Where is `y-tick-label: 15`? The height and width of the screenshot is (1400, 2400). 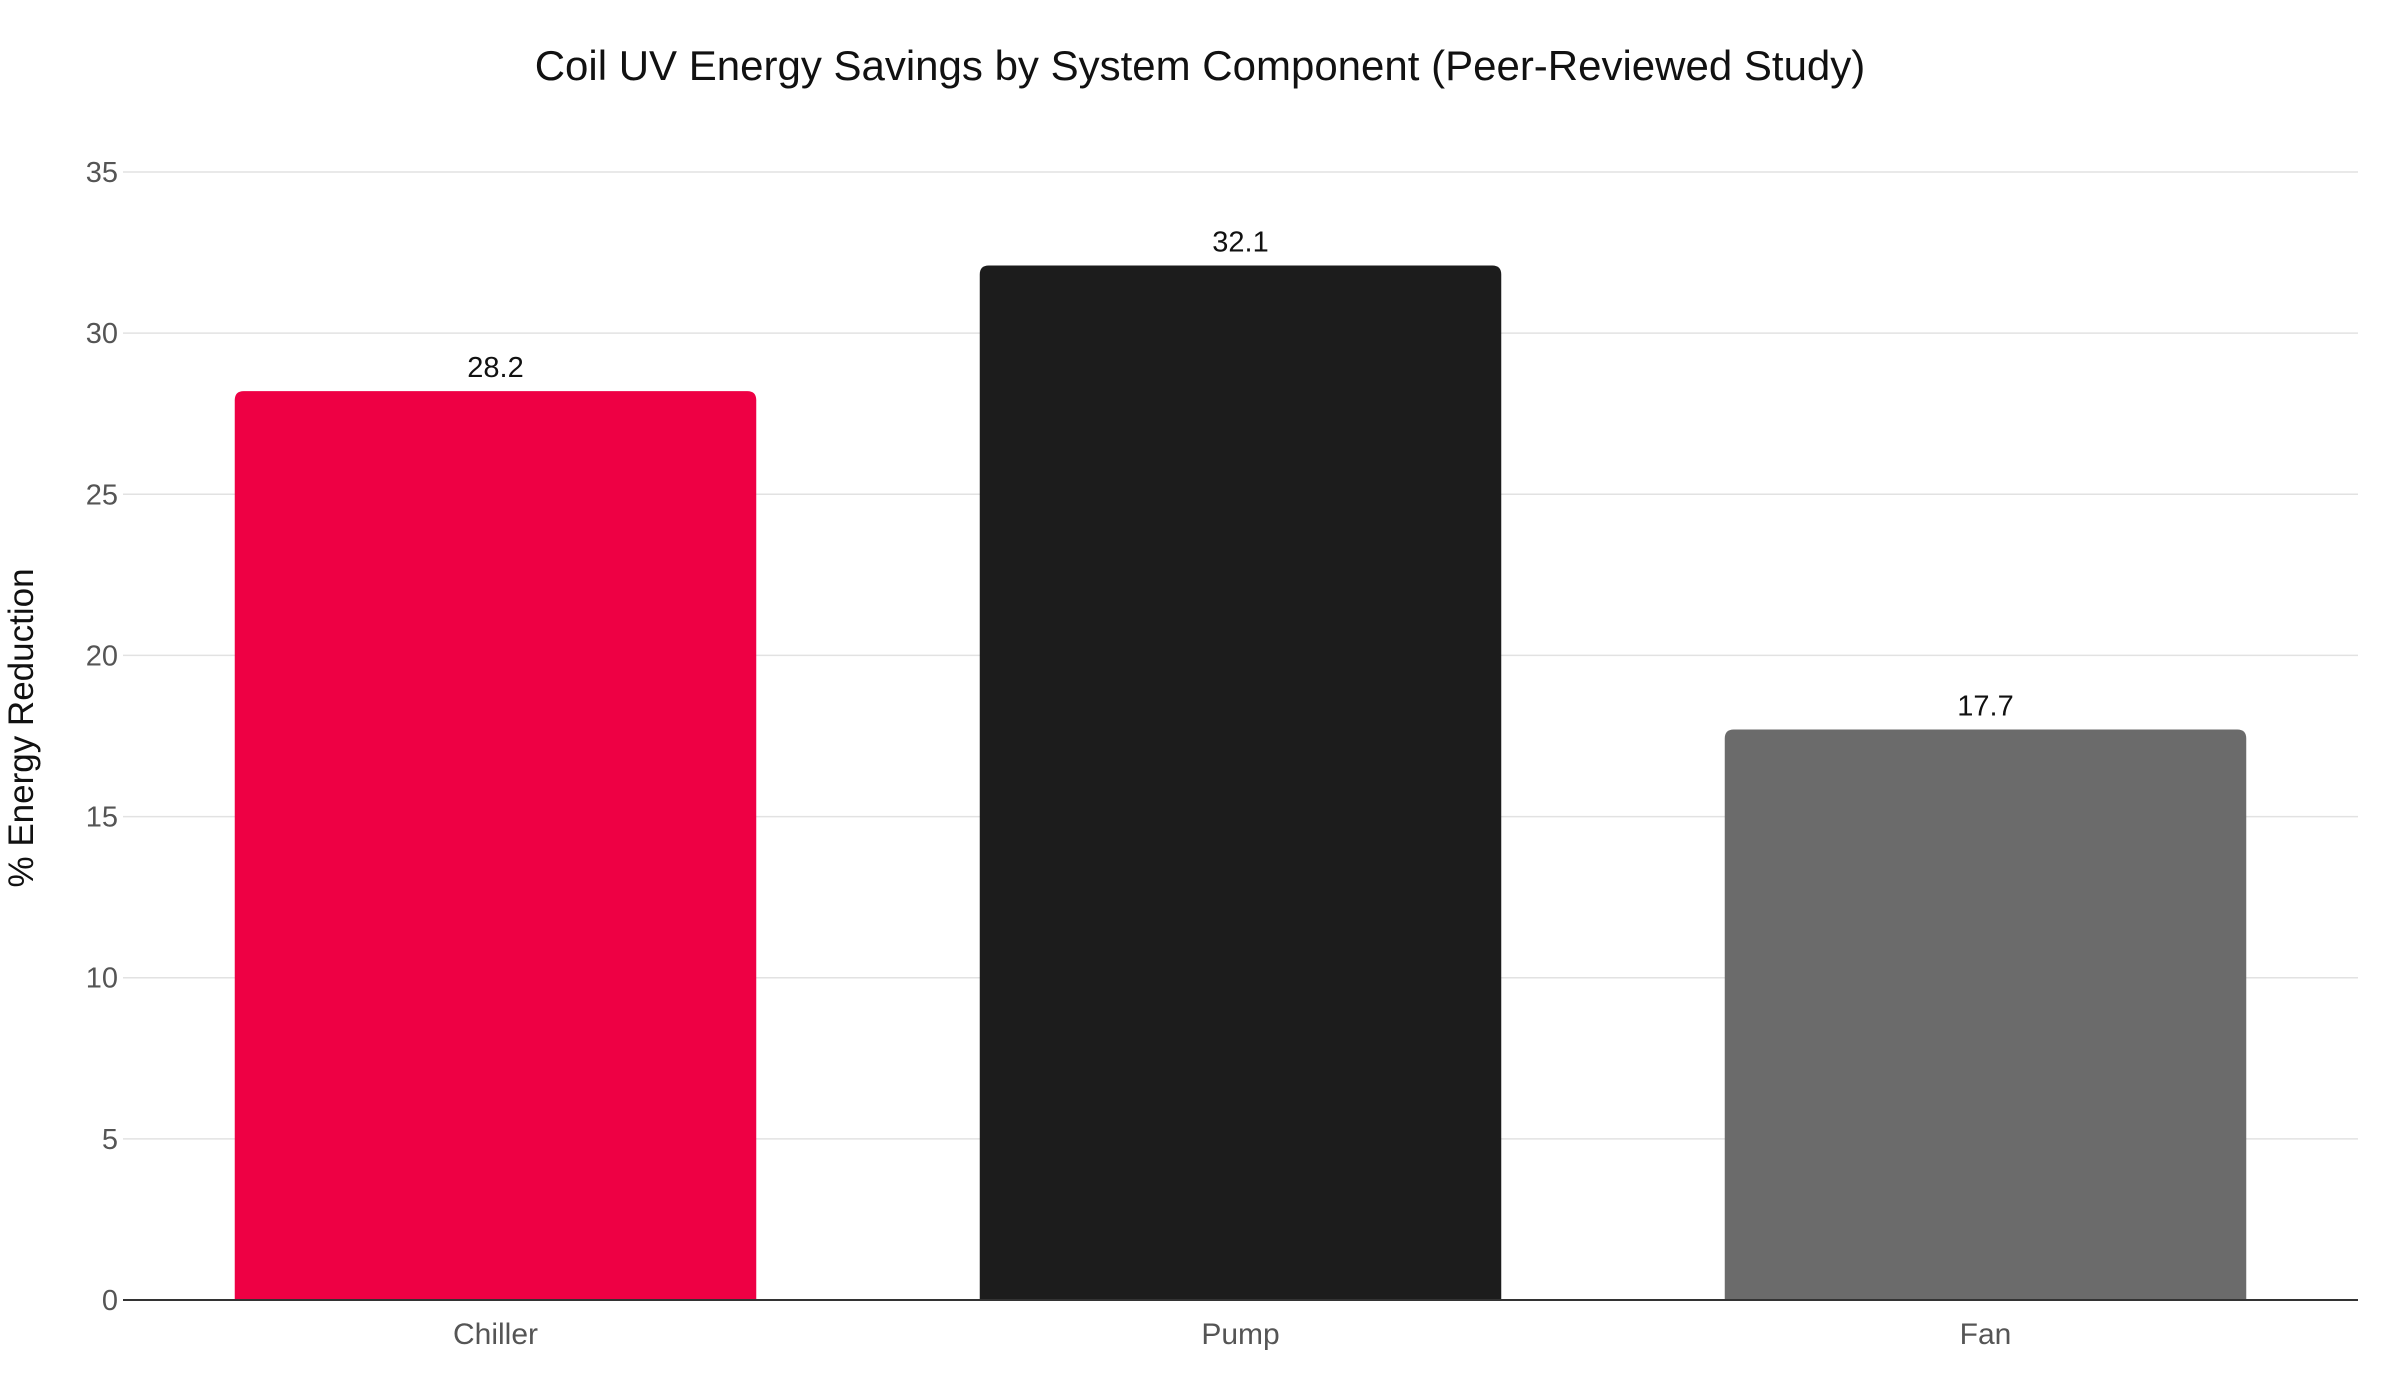 y-tick-label: 15 is located at coordinates (102, 818).